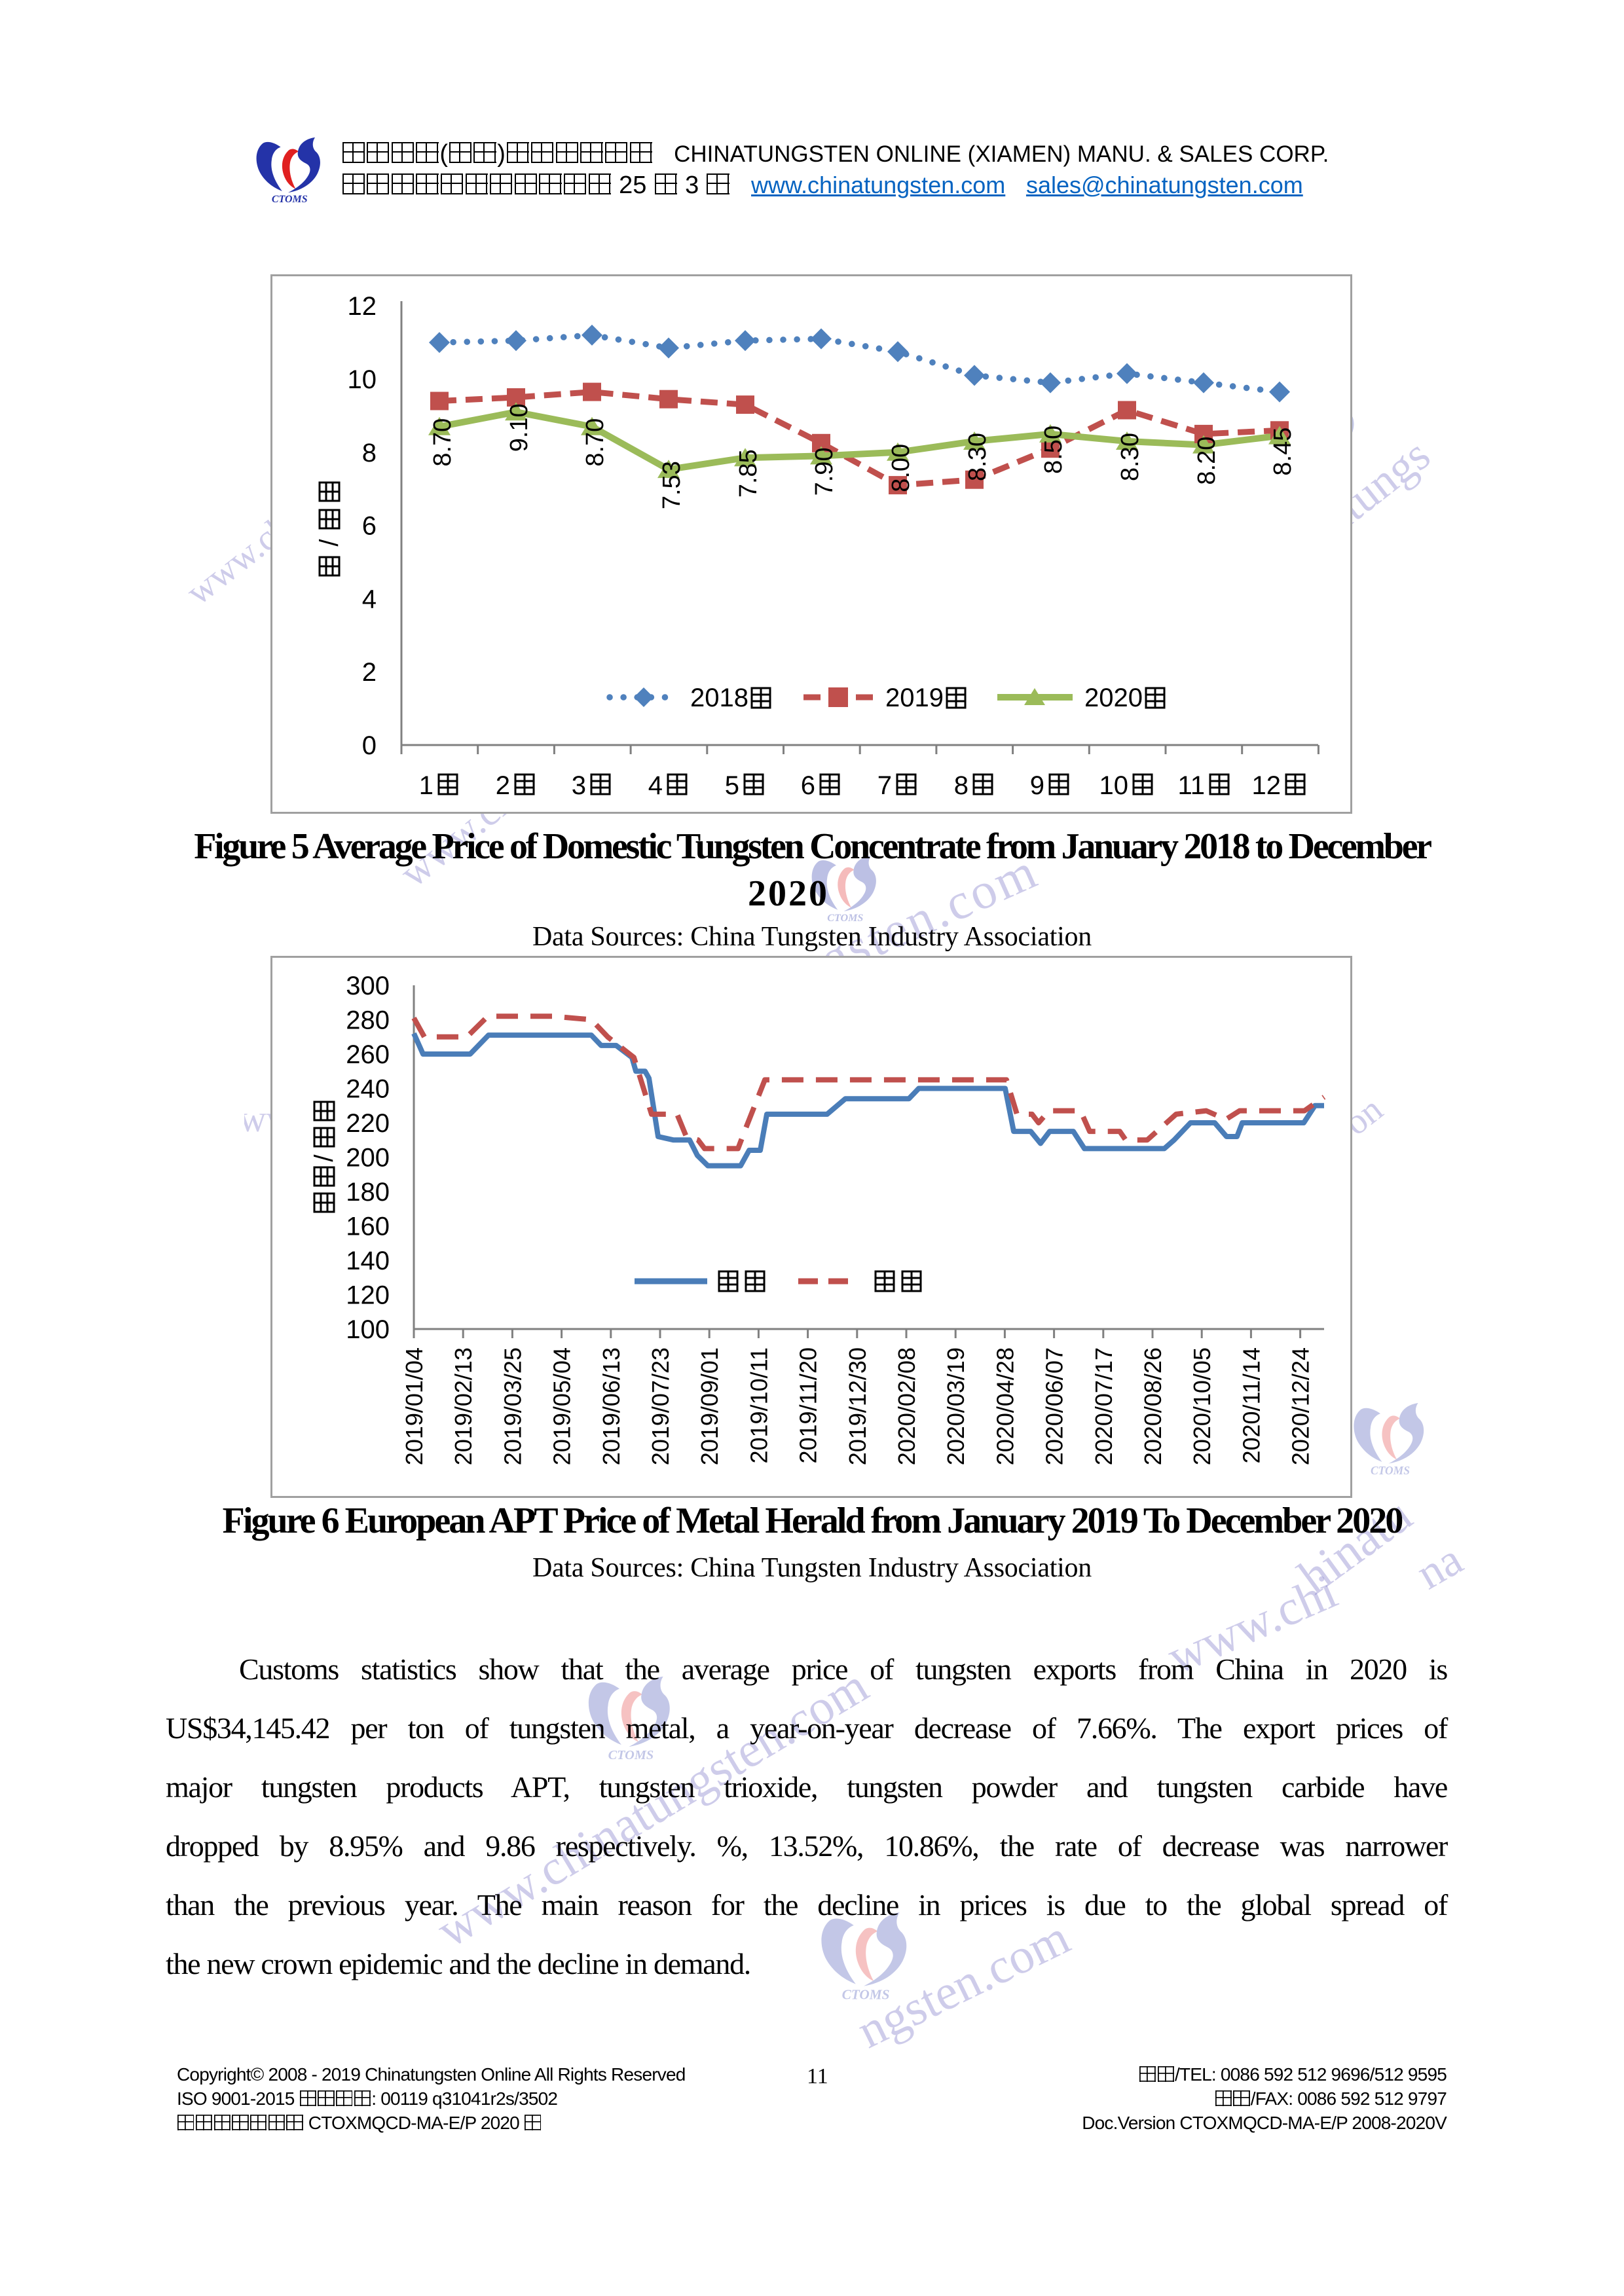 This screenshot has width=1624, height=2296. Describe the element at coordinates (1113, 697) in the screenshot. I see `svg-text: 2020` at that location.